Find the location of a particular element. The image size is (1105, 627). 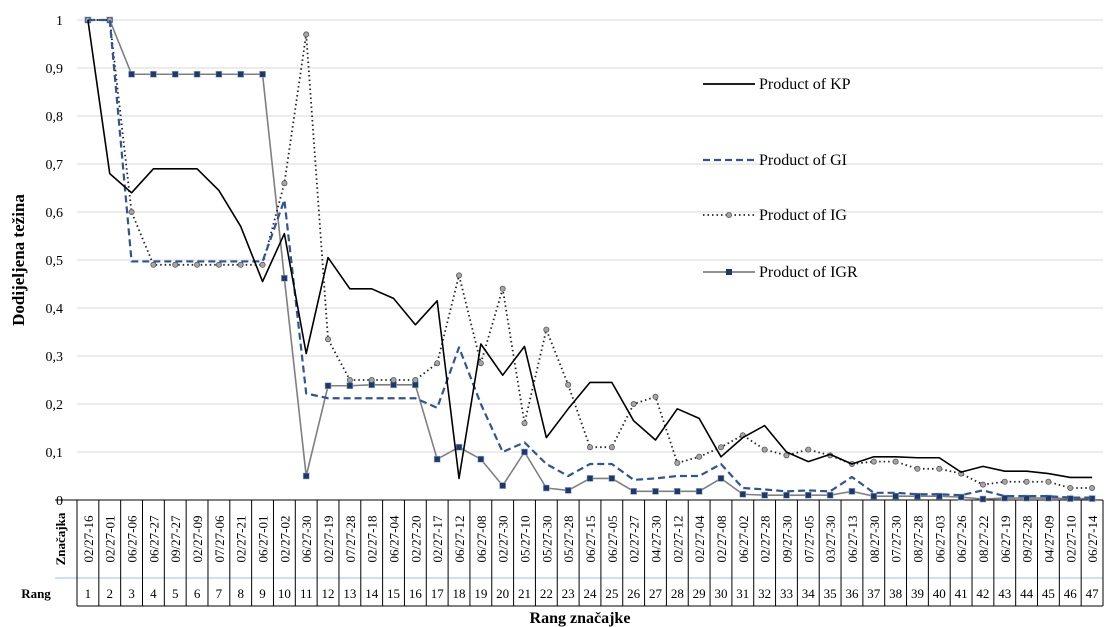

feature-label: 06/27-06 is located at coordinates (132, 538).